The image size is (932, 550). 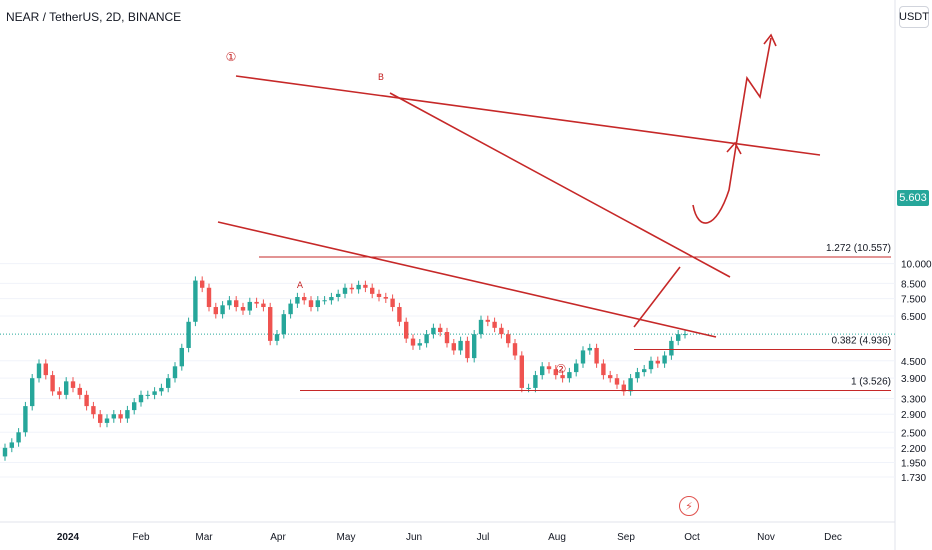 What do you see at coordinates (913, 317) in the screenshot?
I see `price-tick-label: 6.500` at bounding box center [913, 317].